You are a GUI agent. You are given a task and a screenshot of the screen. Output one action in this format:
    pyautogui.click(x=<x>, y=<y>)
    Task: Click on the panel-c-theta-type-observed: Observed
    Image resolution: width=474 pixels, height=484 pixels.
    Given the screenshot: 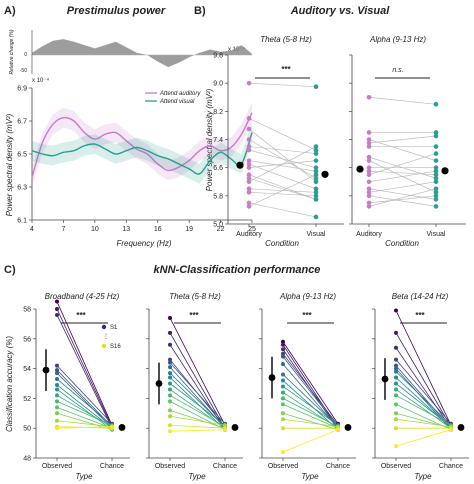 What is the action you would take?
    pyautogui.click(x=170, y=466)
    